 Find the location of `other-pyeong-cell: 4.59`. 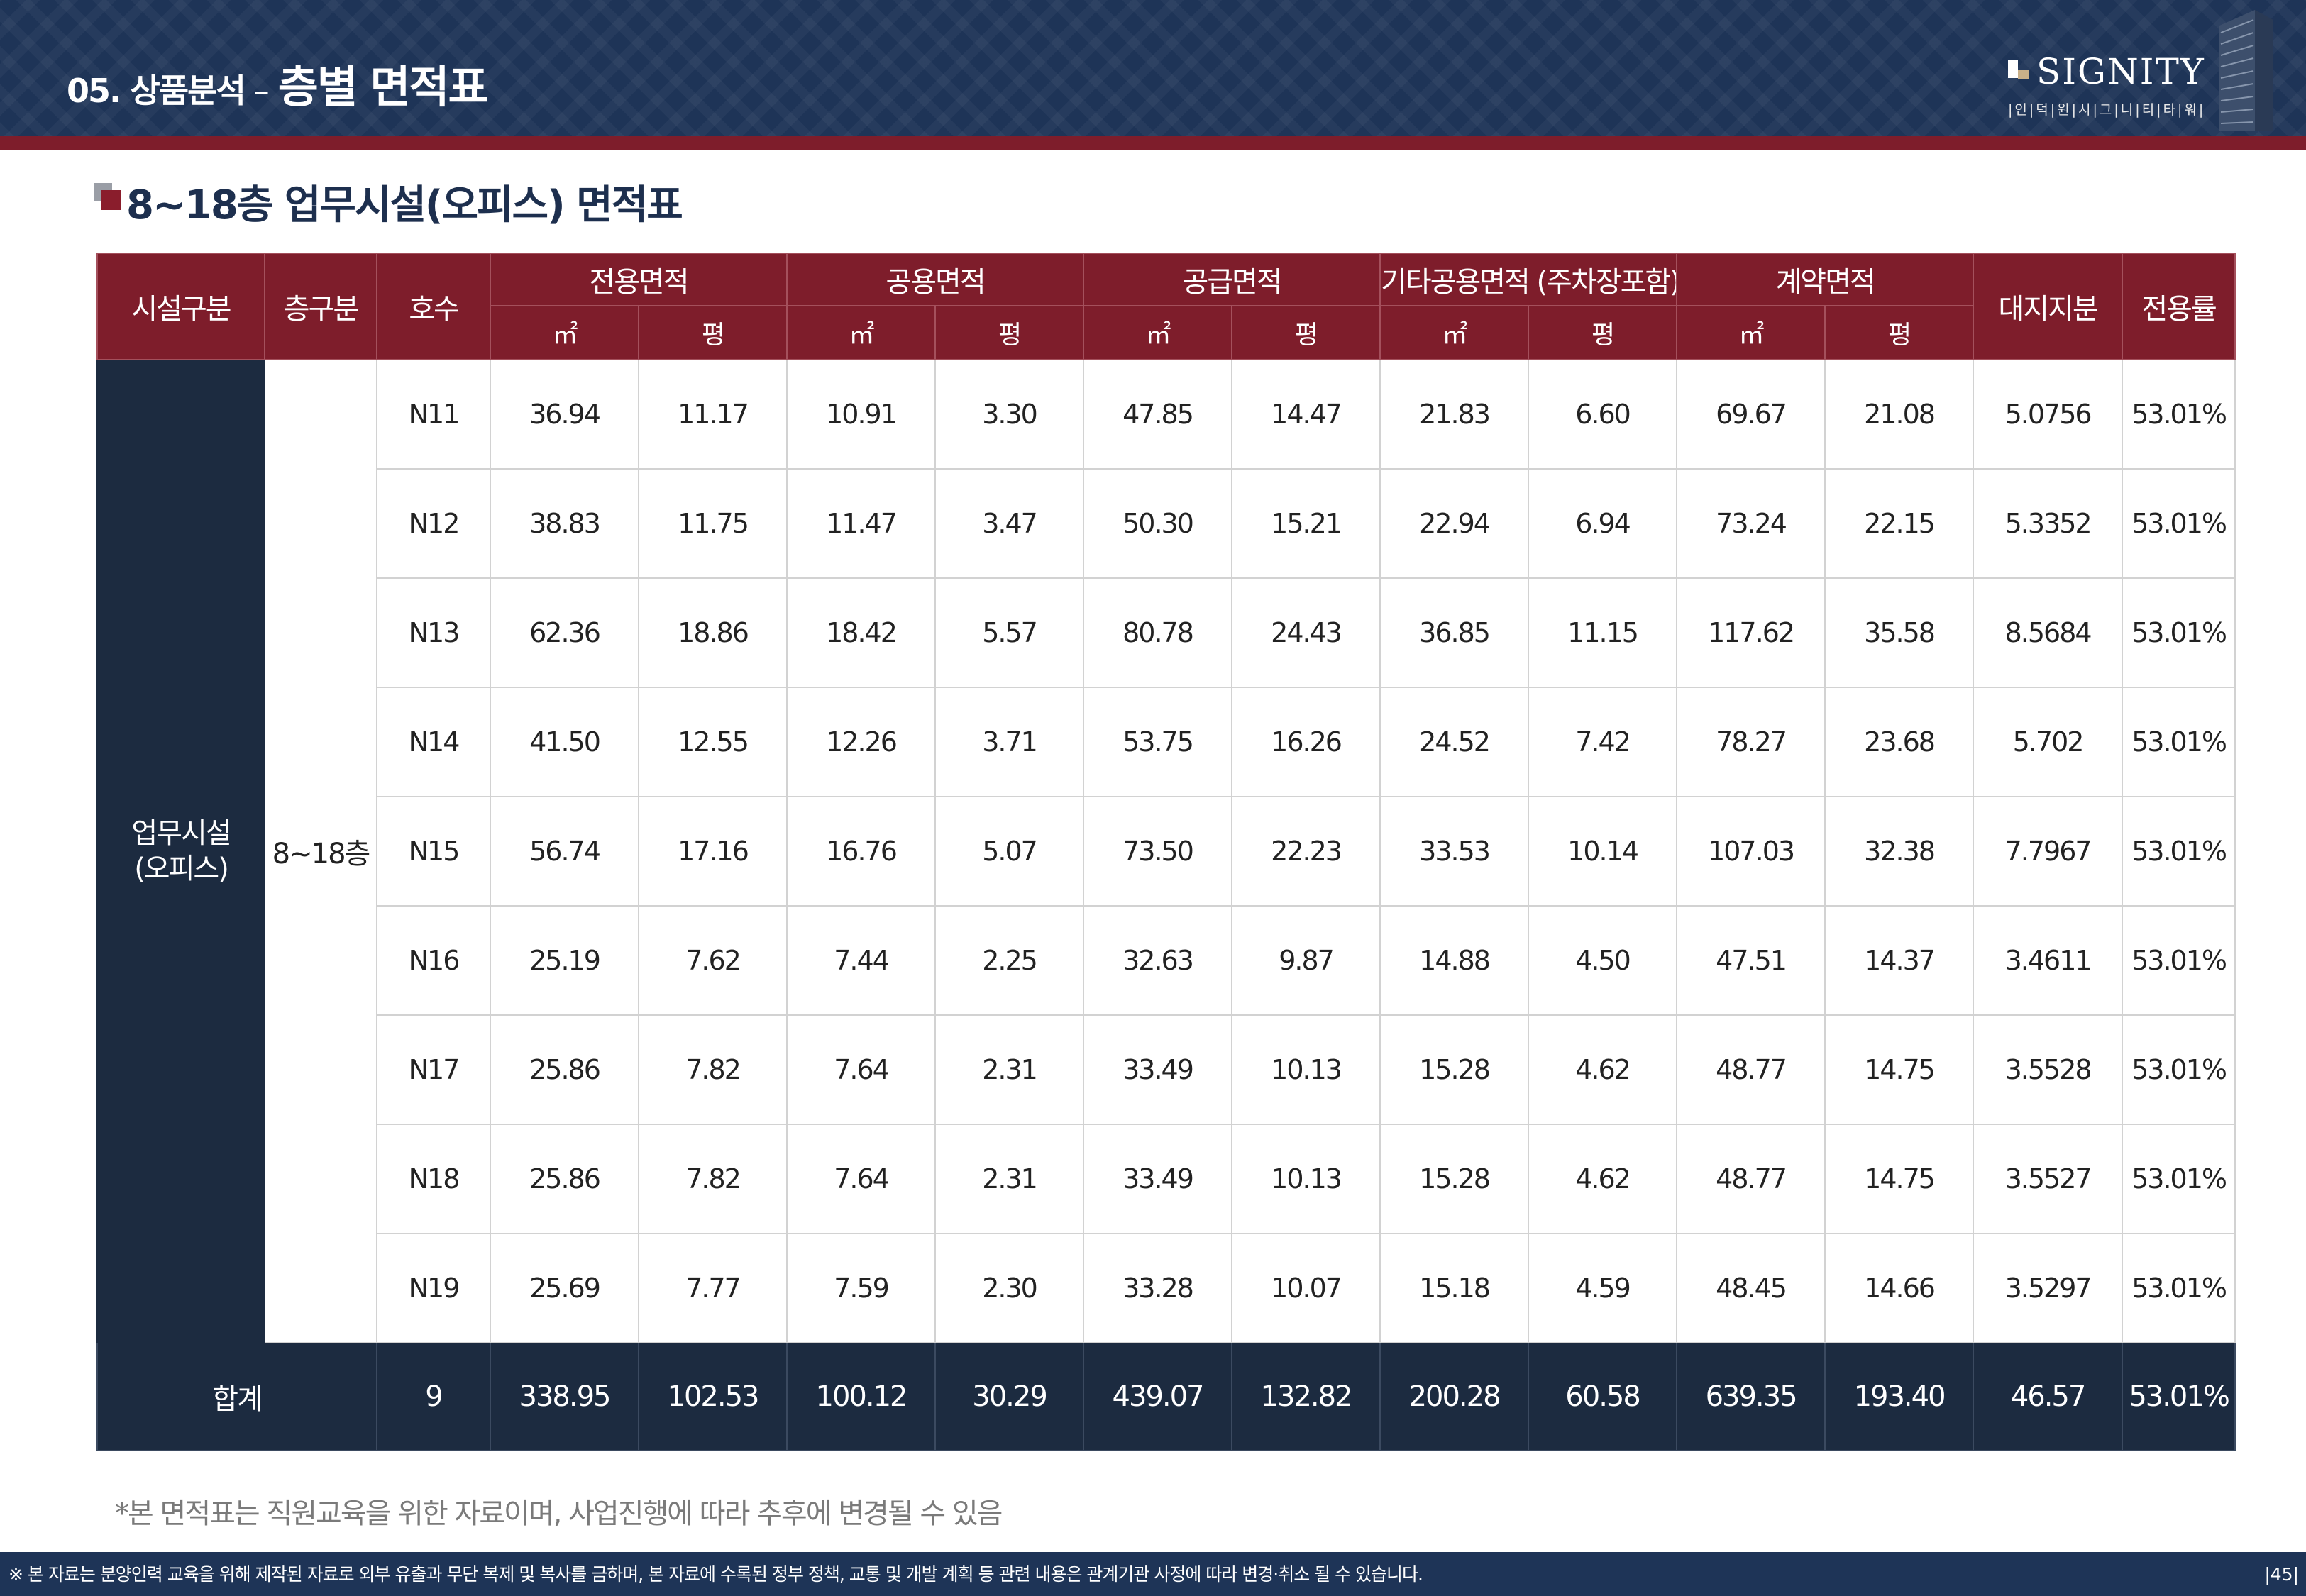

other-pyeong-cell: 4.59 is located at coordinates (1603, 1288).